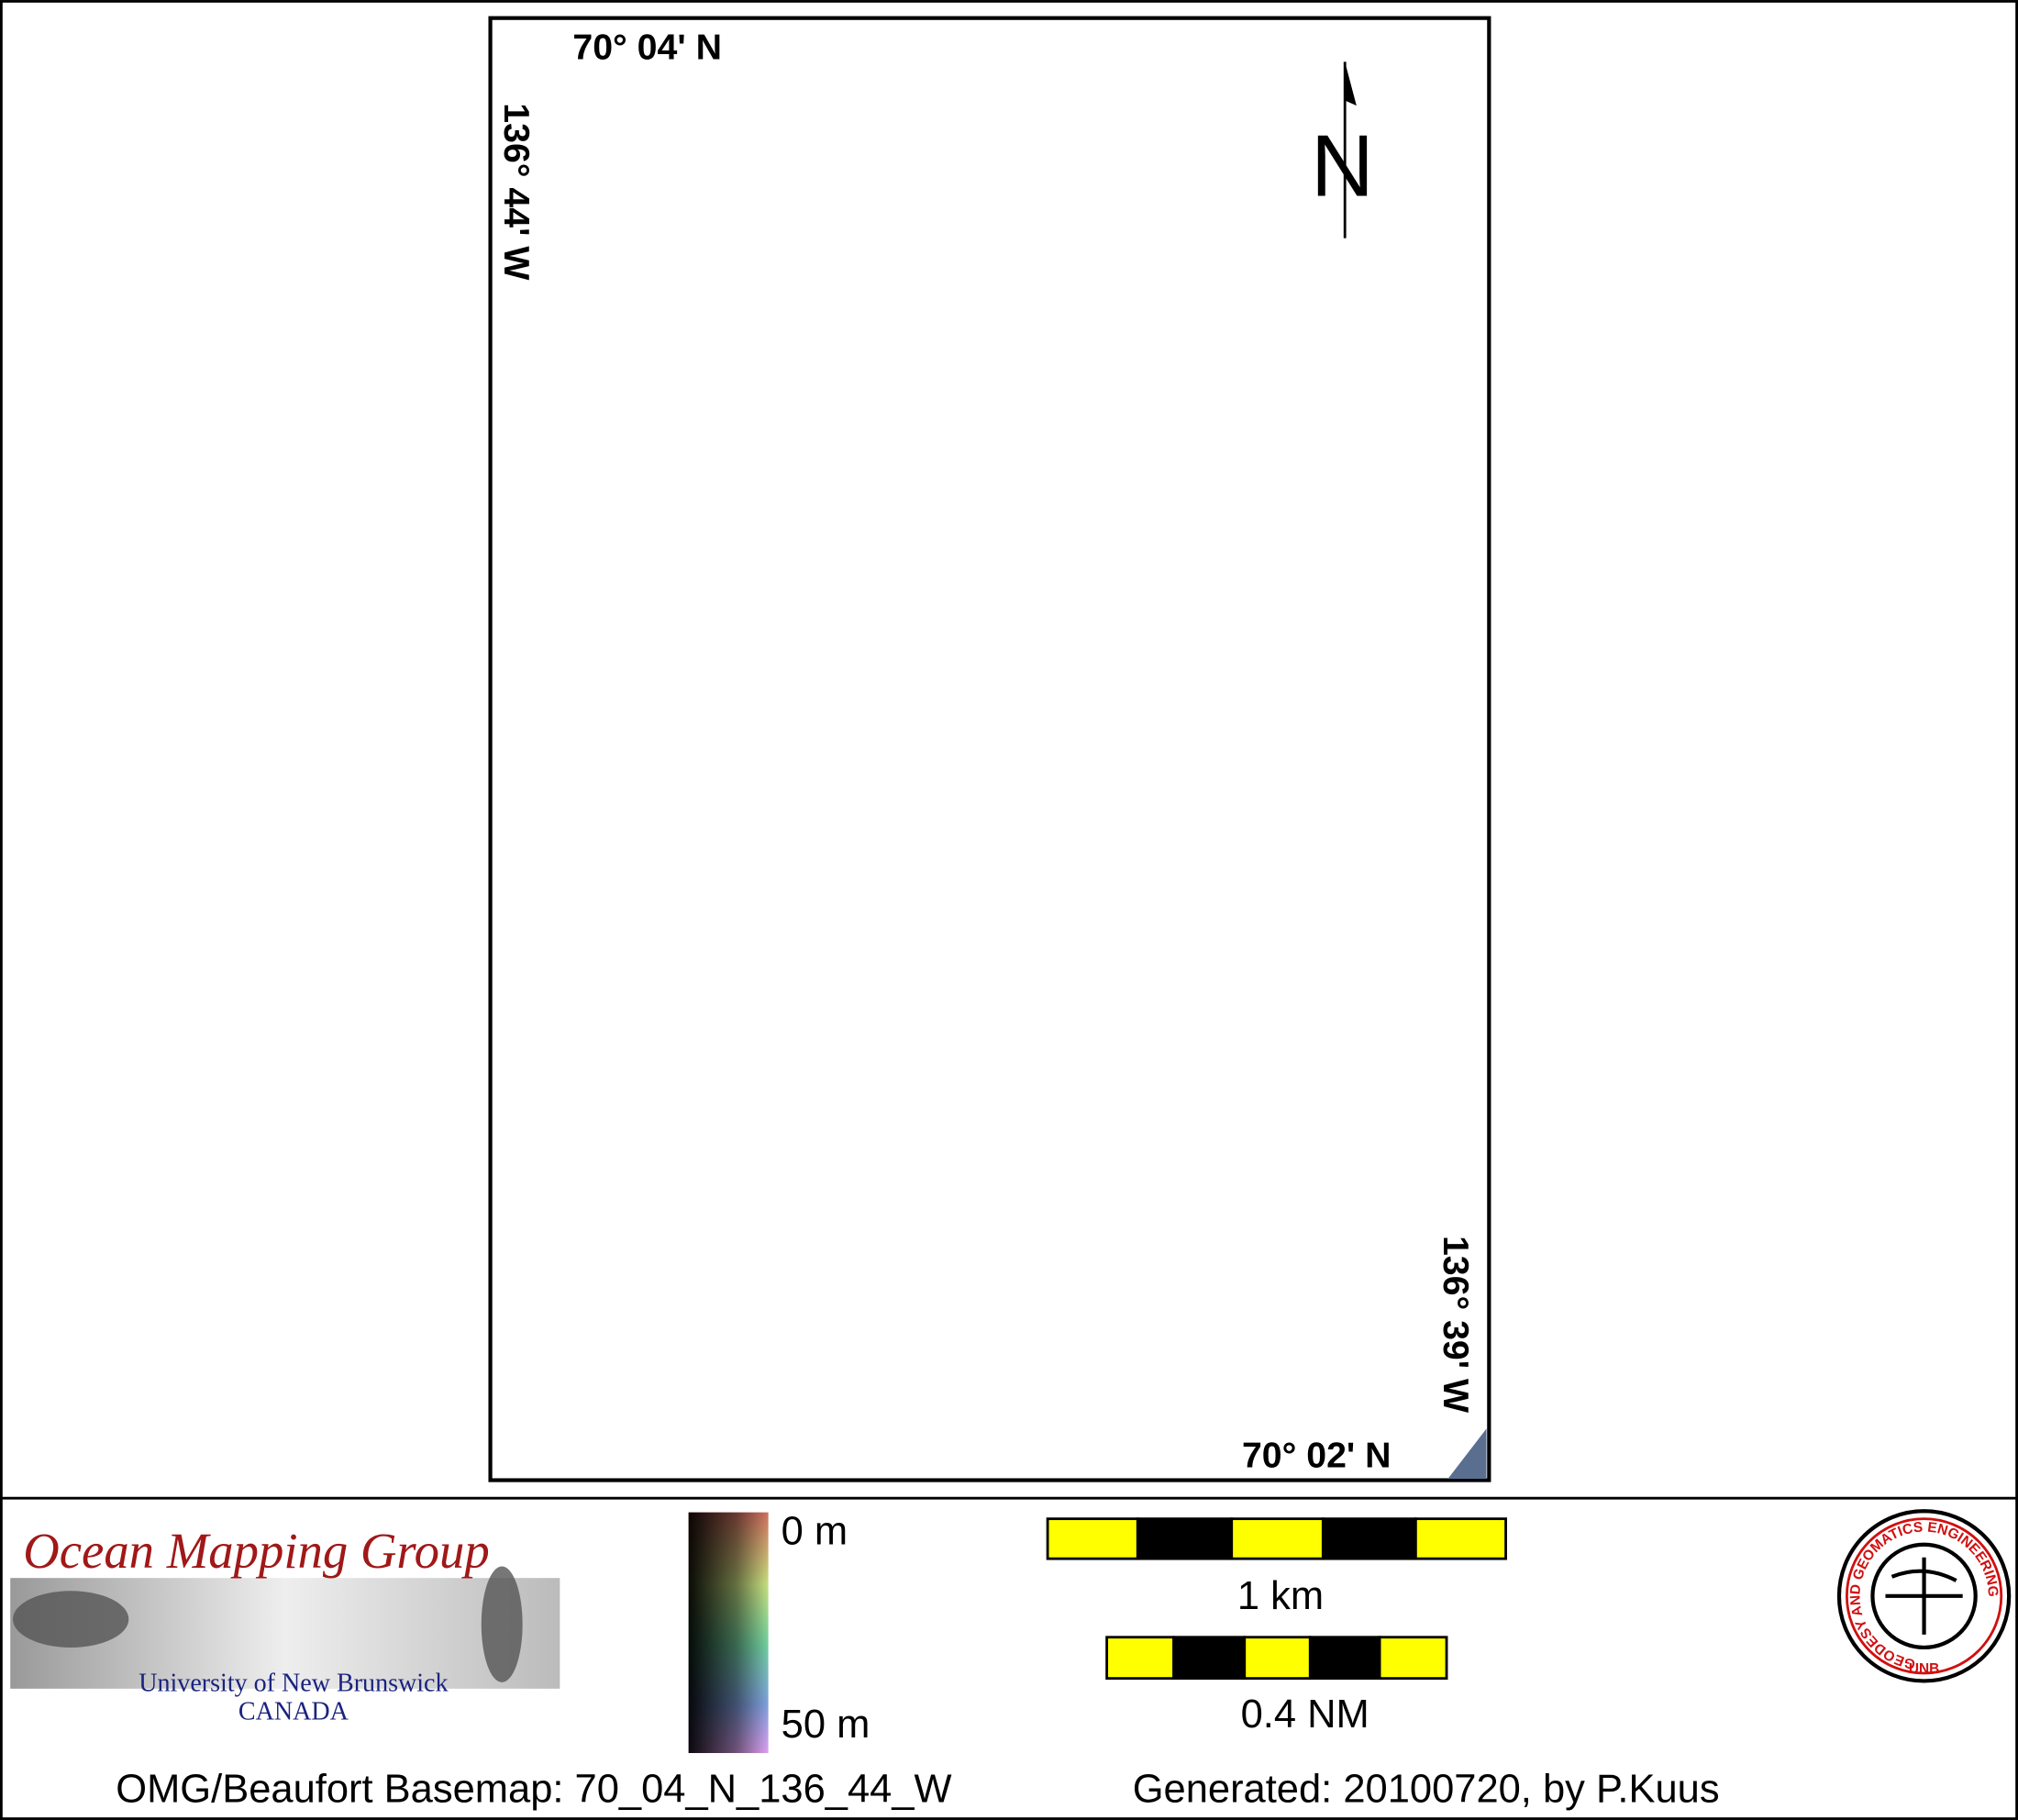  I want to click on longitude-label: 136° 44' W, so click(516, 192).